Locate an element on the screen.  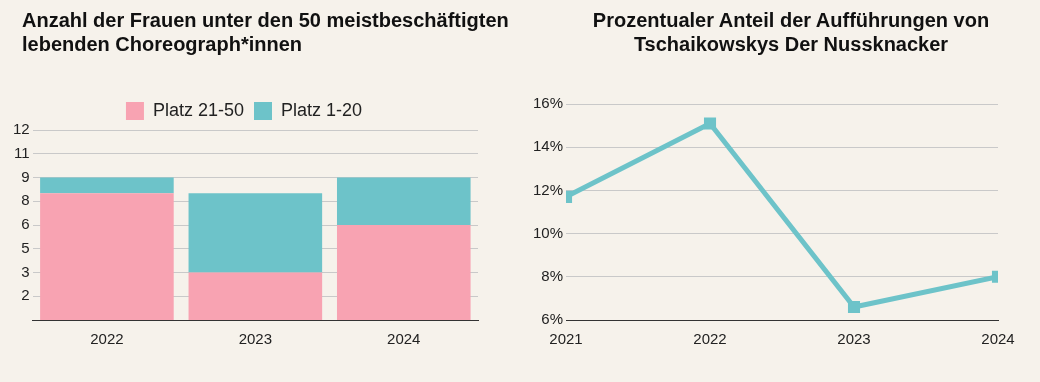
y-tick-label: 10% is located at coordinates (548, 232).